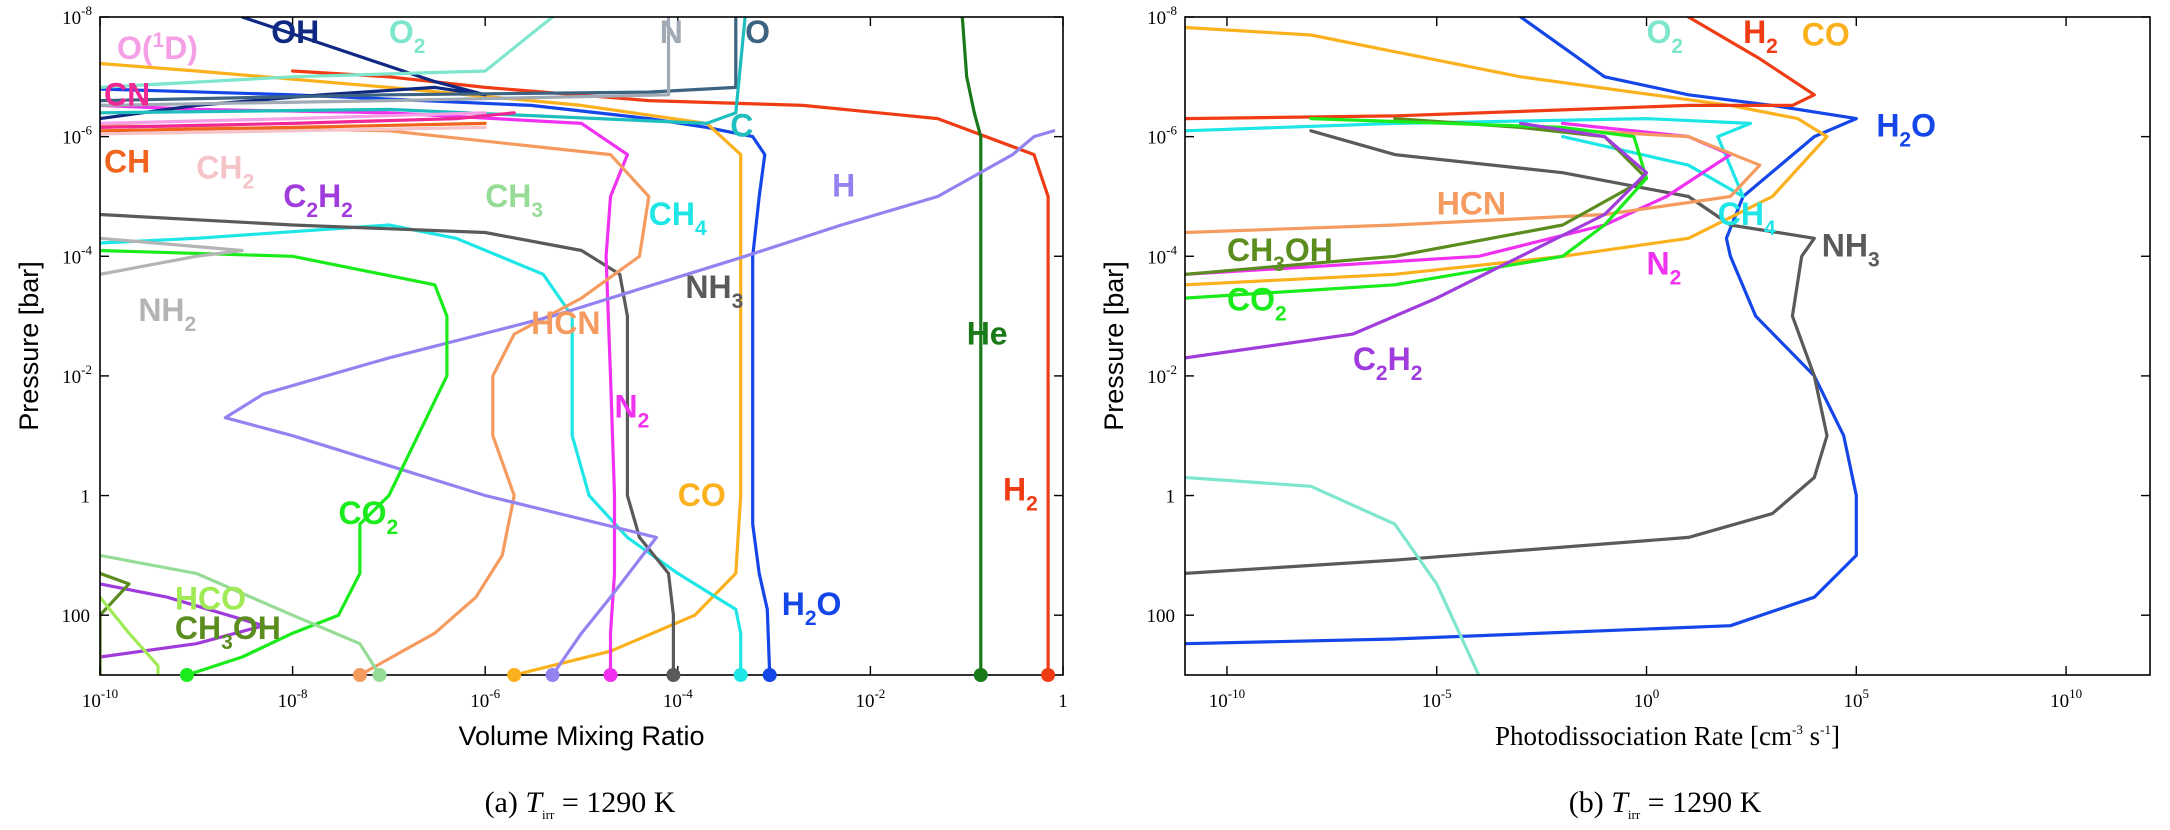 The width and height of the screenshot is (2170, 830). I want to click on x-tick-label: 10⁻¹⁰, so click(100, 699).